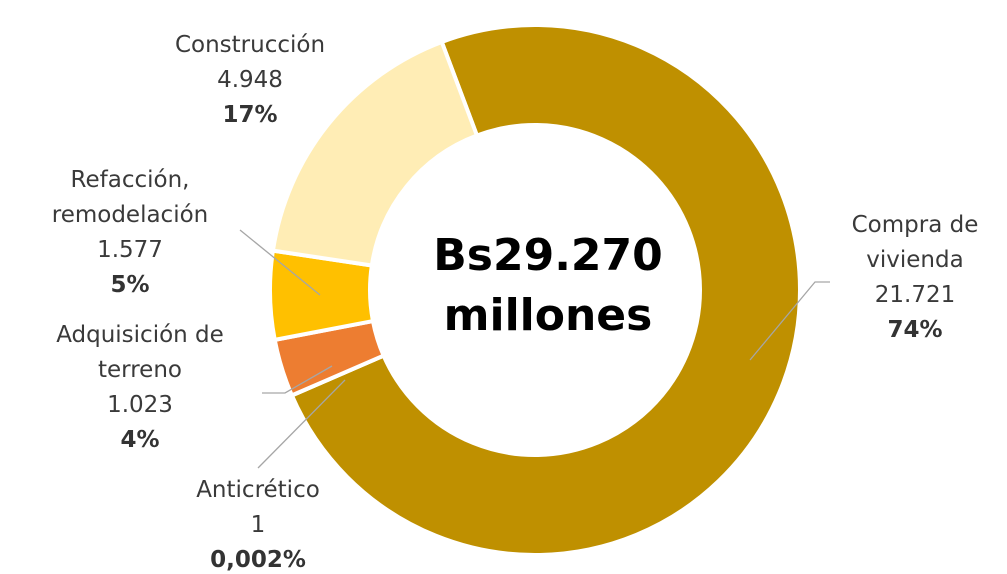 This screenshot has width=1007, height=574. Describe the element at coordinates (258, 560) in the screenshot. I see `percent-label: 0,002%` at that location.